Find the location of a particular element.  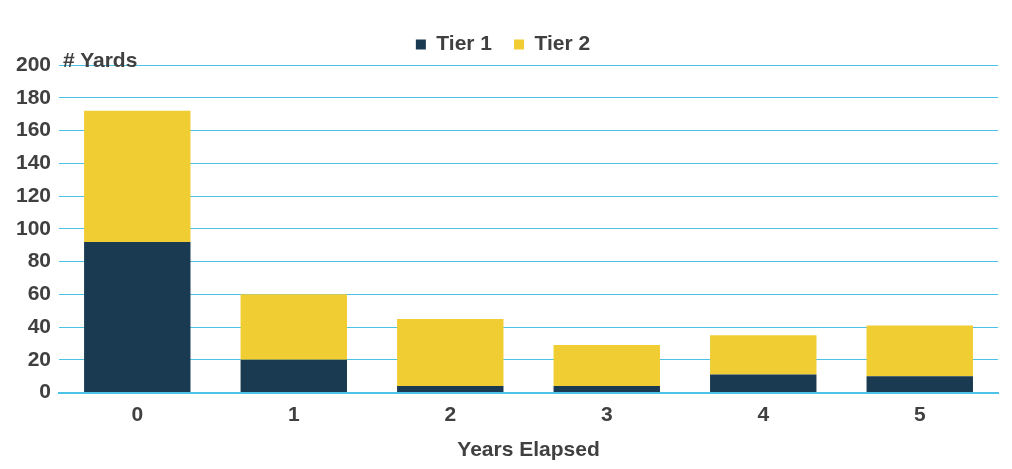

y-tick-label: 20 is located at coordinates (39, 358).